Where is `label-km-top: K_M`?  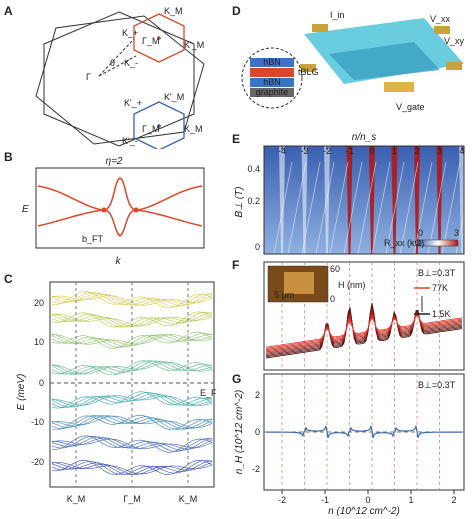 label-km-top: K_M is located at coordinates (173, 11).